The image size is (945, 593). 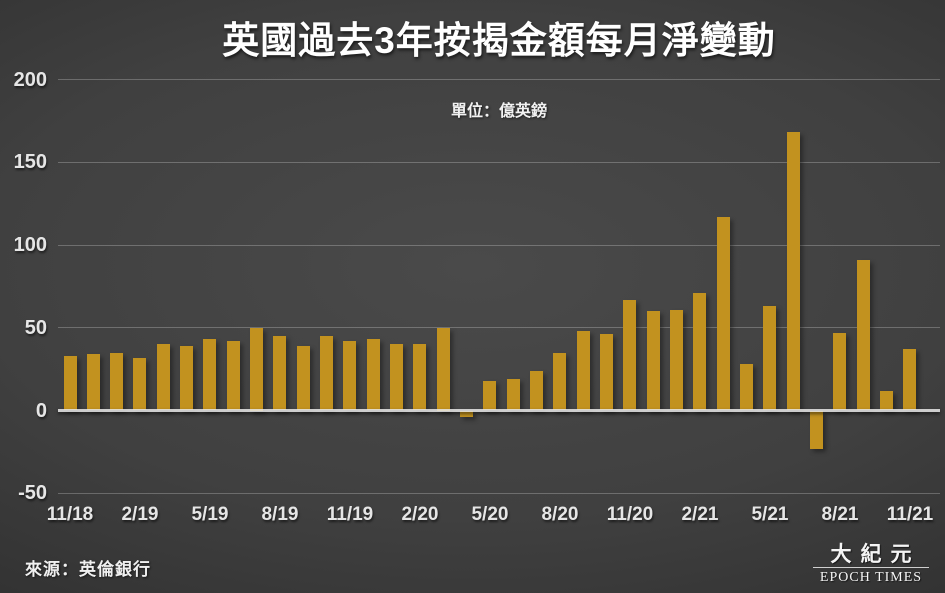 What do you see at coordinates (420, 514) in the screenshot?
I see `x-tick-label: 2/20` at bounding box center [420, 514].